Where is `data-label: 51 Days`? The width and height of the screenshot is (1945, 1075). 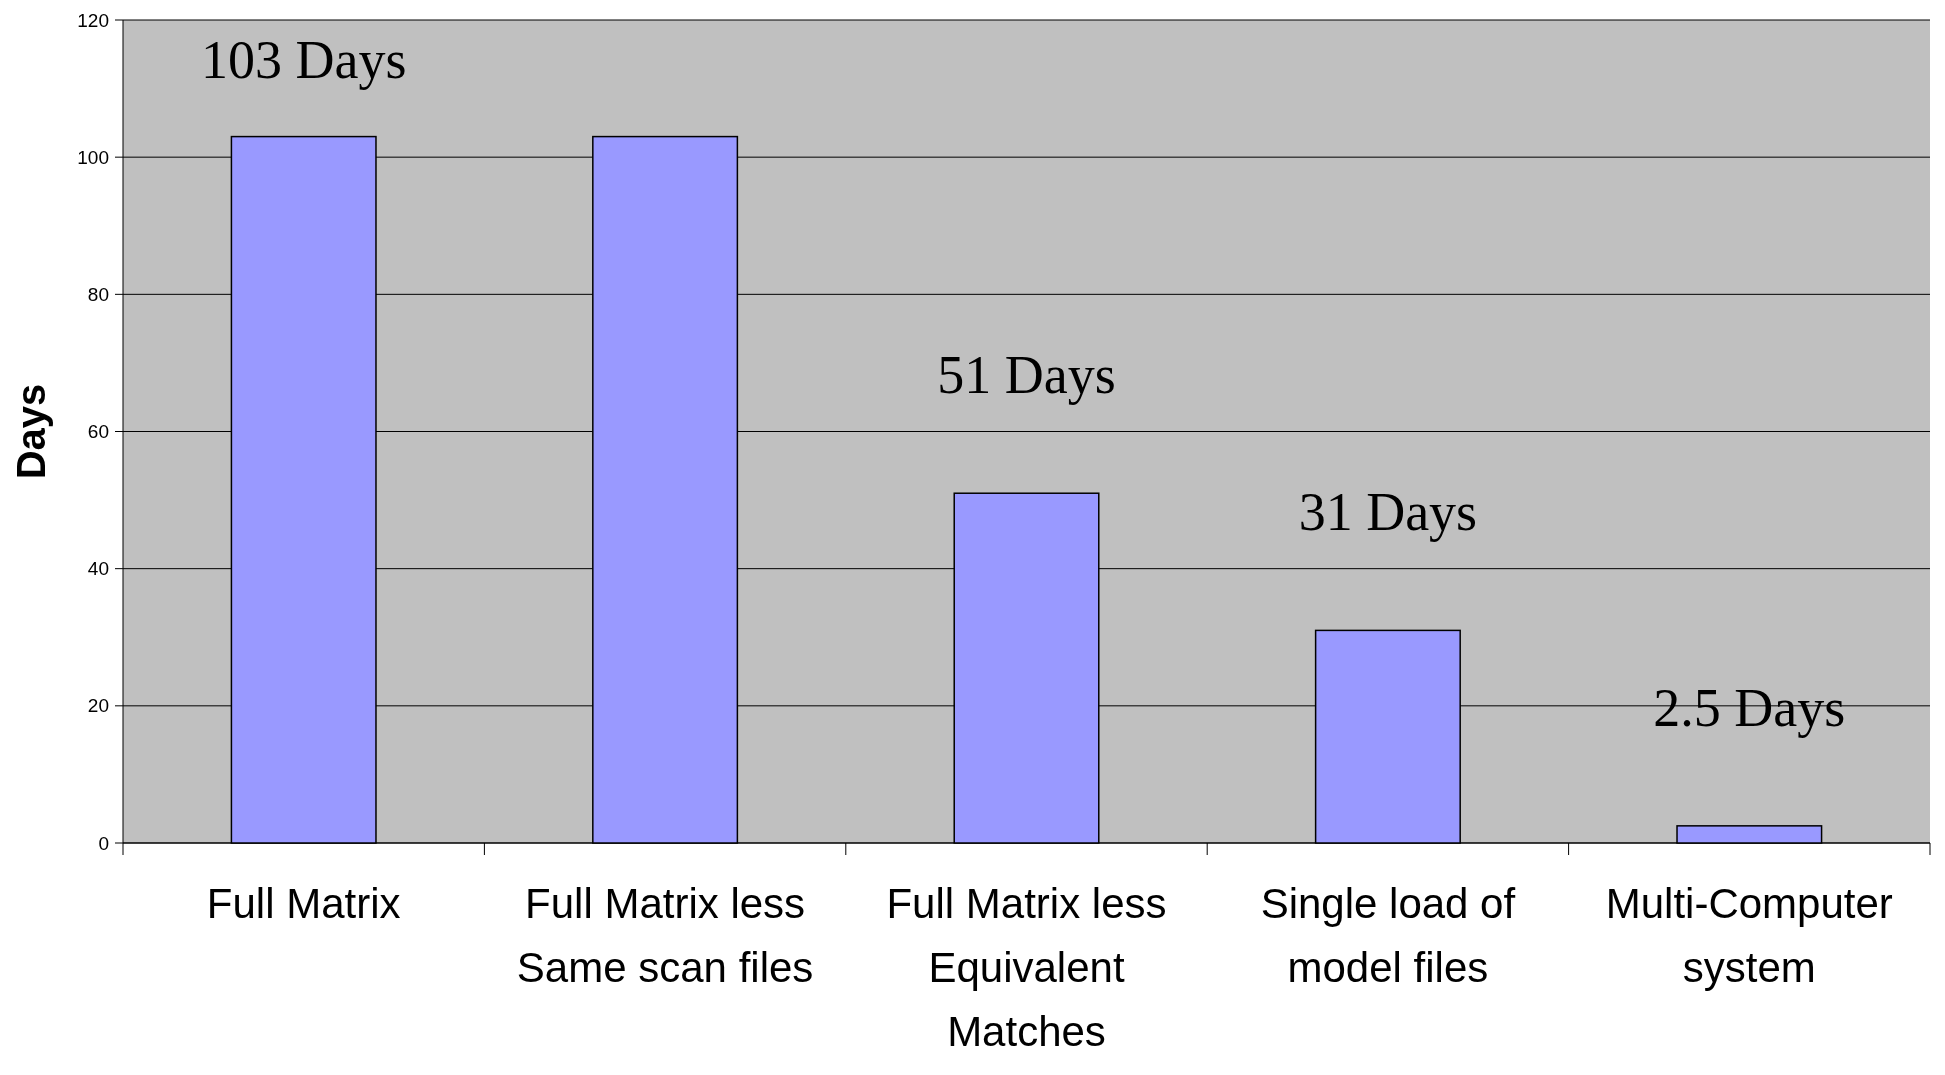 data-label: 51 Days is located at coordinates (1026, 375).